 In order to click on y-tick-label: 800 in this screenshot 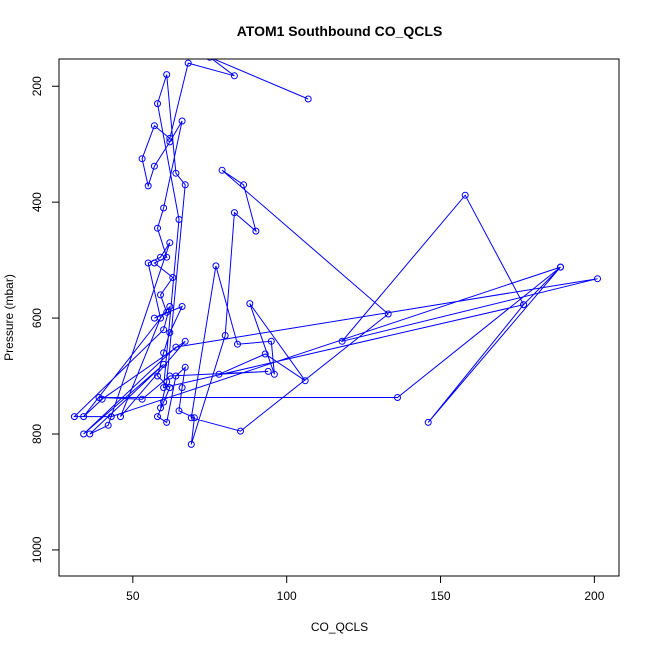, I will do `click(37, 434)`.